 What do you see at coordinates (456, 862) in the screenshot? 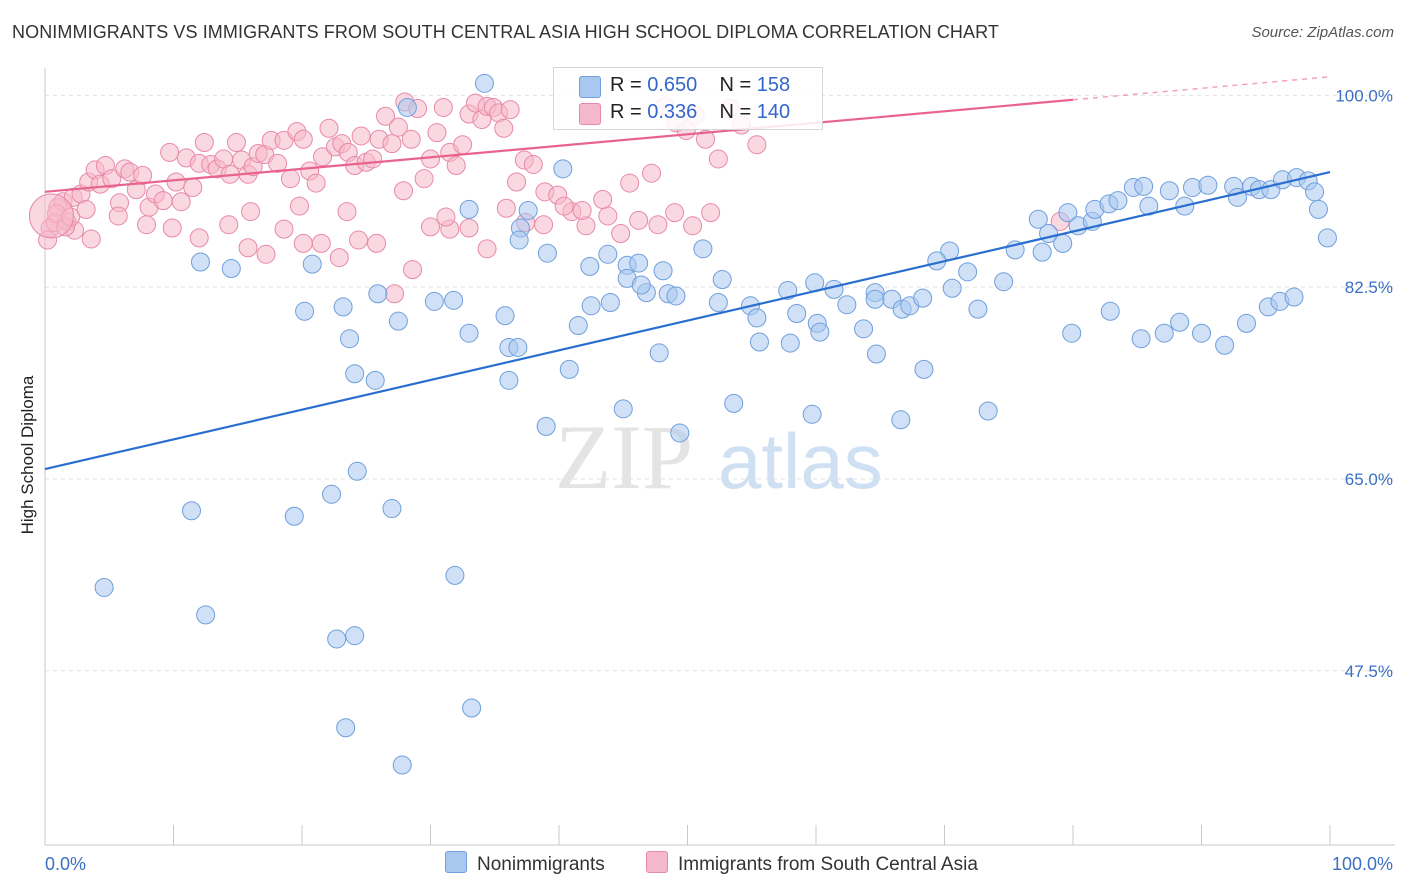
I see `legend-swatch-nonimmigrants` at bounding box center [456, 862].